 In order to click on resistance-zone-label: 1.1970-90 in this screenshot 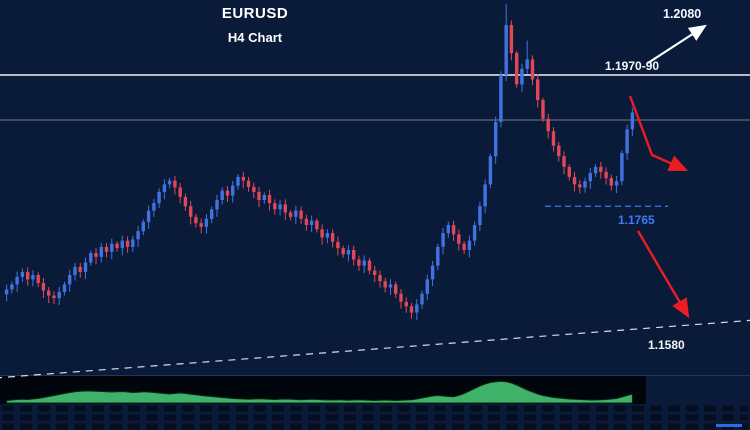, I will do `click(632, 66)`.